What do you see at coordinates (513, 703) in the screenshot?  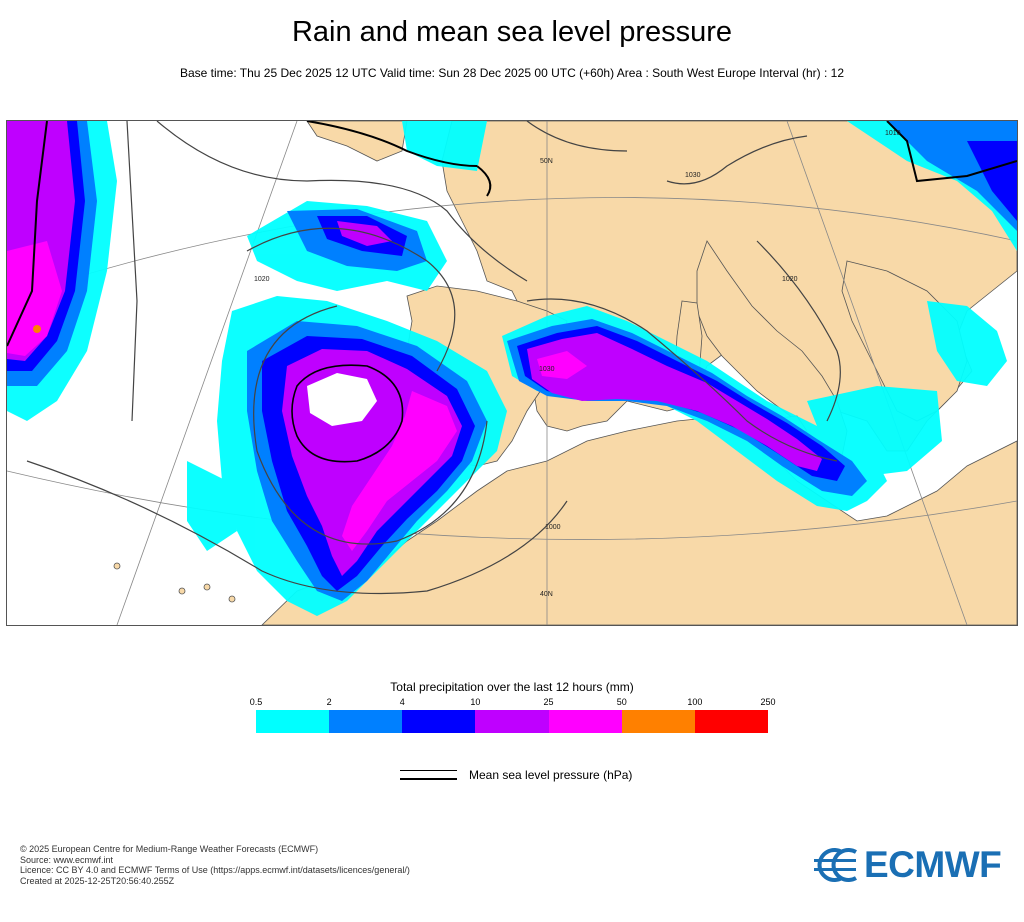 I see `legend-ticks: 0.5 2 4 10 25 50 100 250` at bounding box center [513, 703].